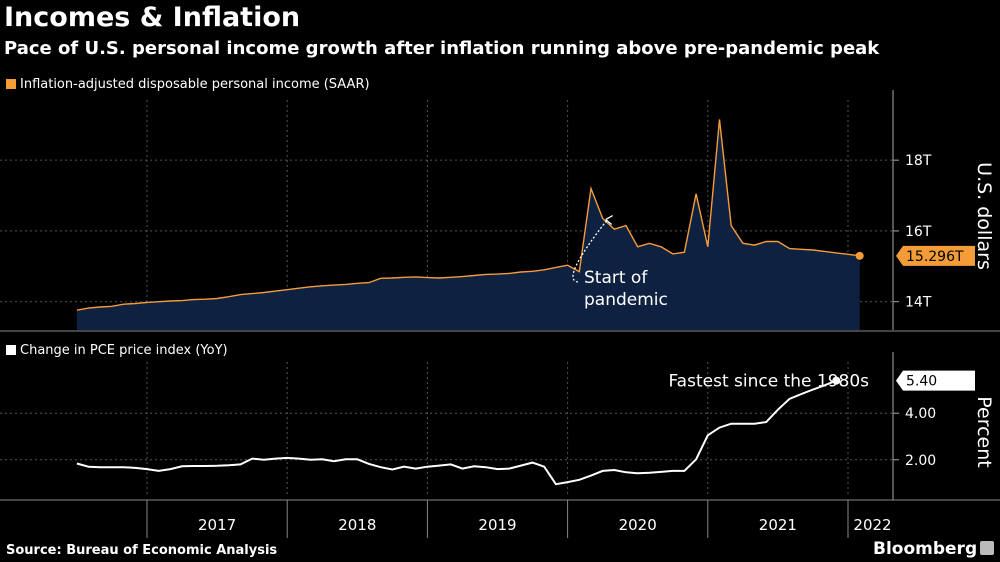  I want to click on pce-last-value-box, so click(935, 380).